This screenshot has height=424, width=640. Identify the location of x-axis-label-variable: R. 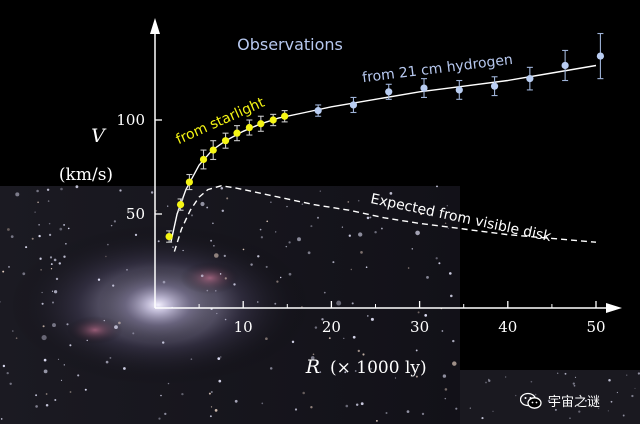
(312, 367).